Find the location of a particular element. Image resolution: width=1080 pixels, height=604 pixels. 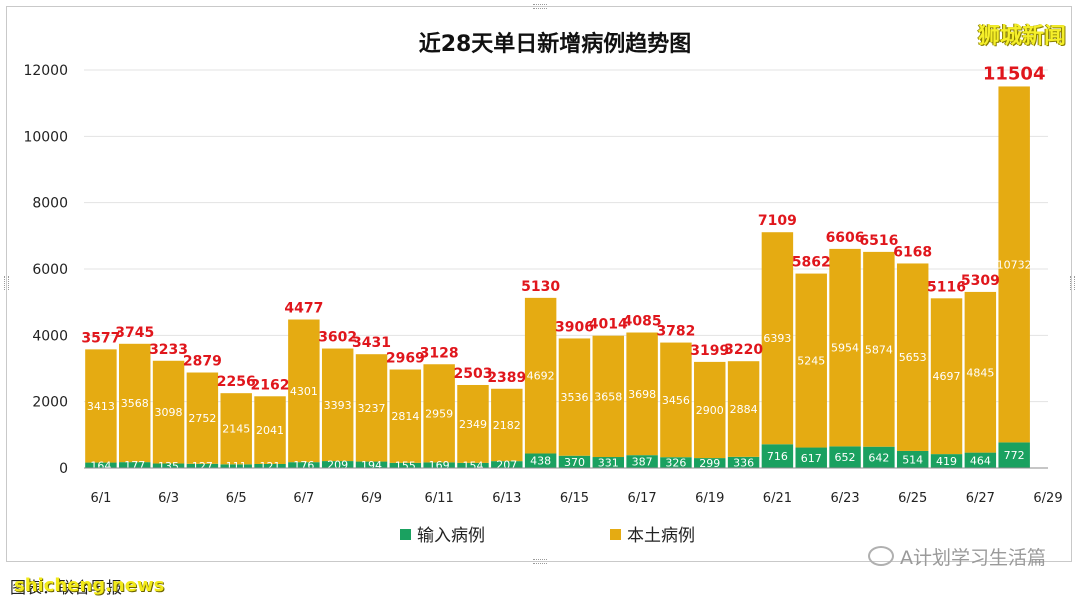

resize-handle-top is located at coordinates (540, 6).